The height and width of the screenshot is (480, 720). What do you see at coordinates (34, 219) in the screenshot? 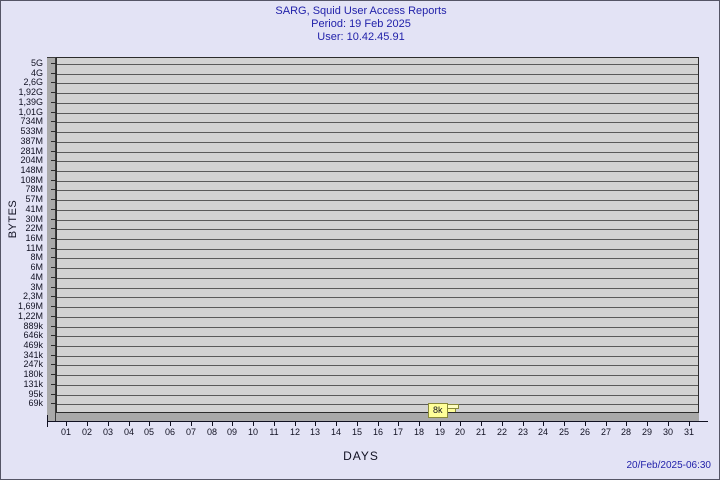
I see `y-axis-tick-label: 30M` at bounding box center [34, 219].